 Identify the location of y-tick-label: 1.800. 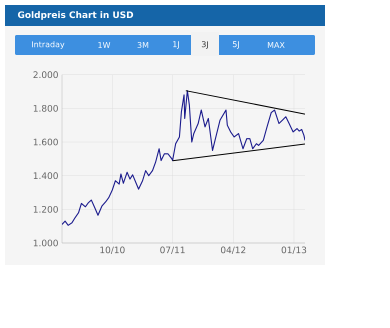
(46, 108).